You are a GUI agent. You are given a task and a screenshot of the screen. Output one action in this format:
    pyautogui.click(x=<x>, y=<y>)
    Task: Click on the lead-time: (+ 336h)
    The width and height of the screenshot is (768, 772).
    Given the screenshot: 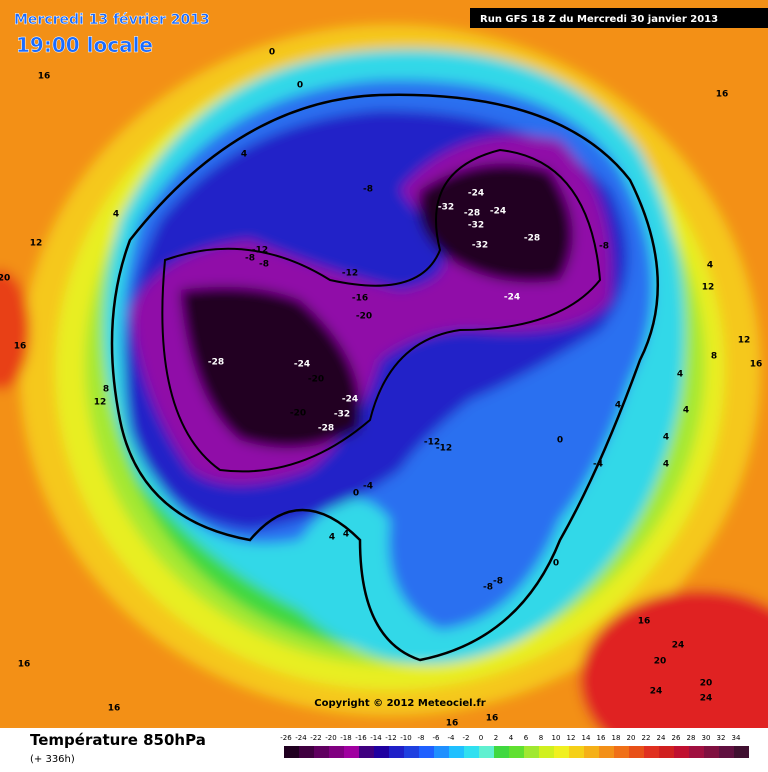 What is the action you would take?
    pyautogui.click(x=52, y=759)
    